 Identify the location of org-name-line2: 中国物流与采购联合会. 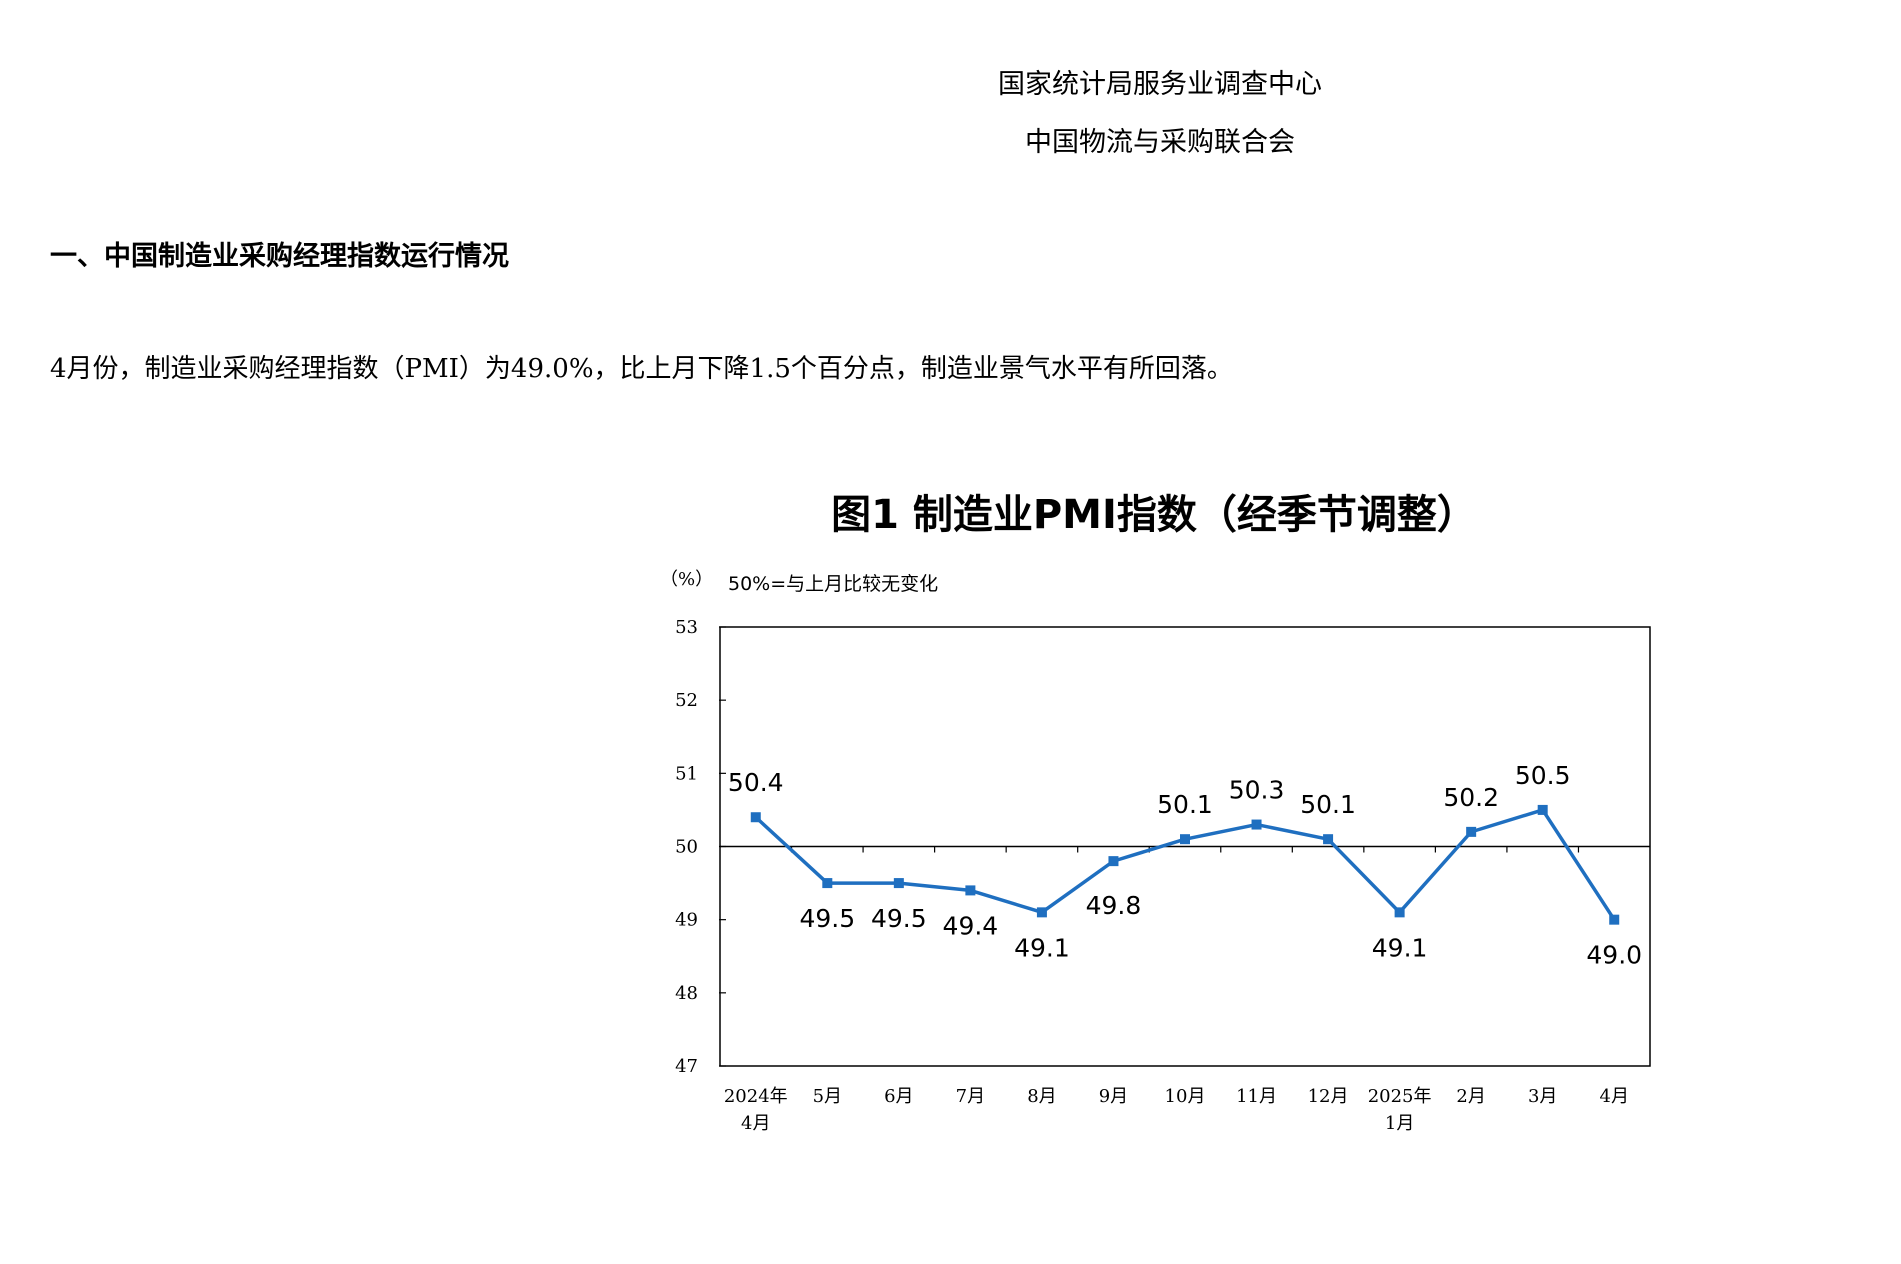
(1160, 142).